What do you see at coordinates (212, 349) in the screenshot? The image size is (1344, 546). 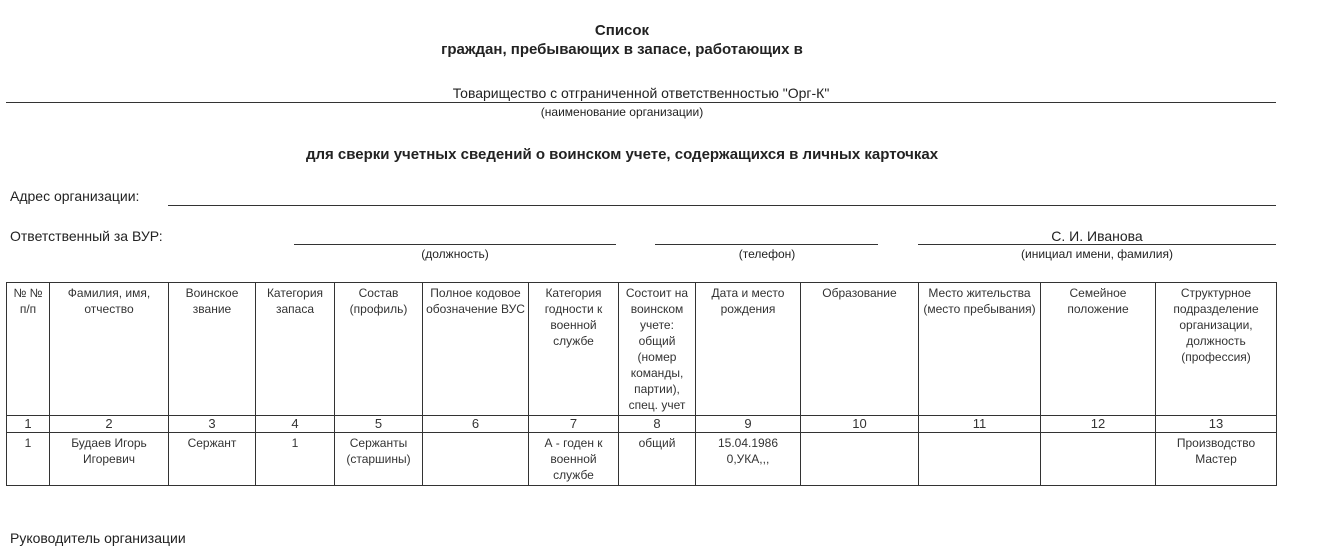 I see `column-header: Воинское звание` at bounding box center [212, 349].